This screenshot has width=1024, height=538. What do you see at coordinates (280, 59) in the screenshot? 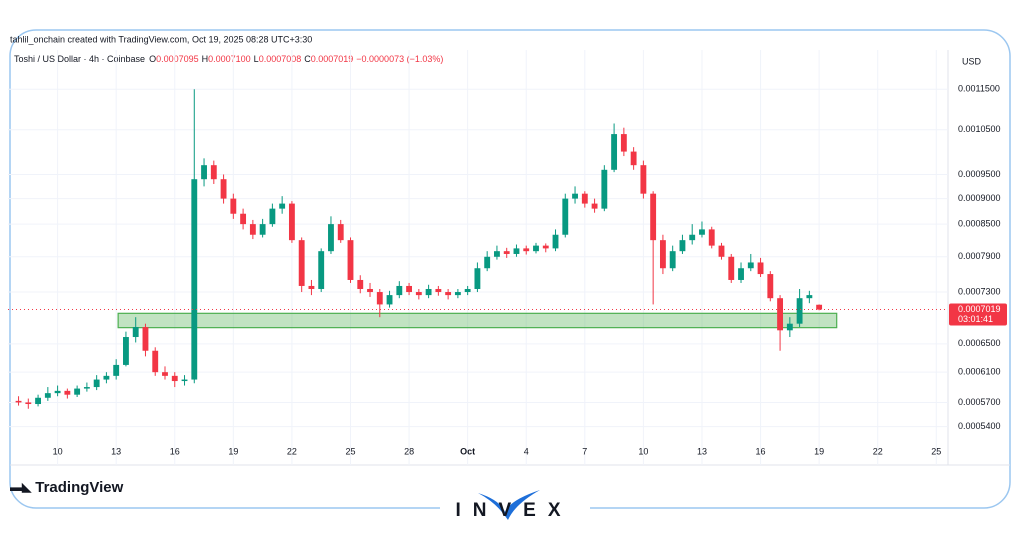
I see `l-value: 0.0007008` at bounding box center [280, 59].